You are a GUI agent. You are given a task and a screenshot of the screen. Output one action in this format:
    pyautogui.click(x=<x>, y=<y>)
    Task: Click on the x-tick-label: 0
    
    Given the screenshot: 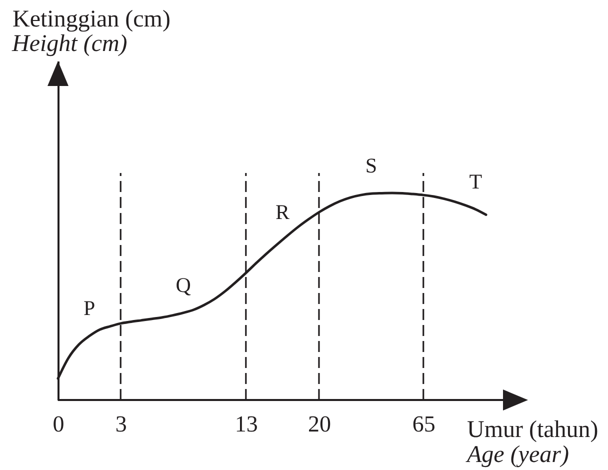 What is the action you would take?
    pyautogui.click(x=58, y=424)
    